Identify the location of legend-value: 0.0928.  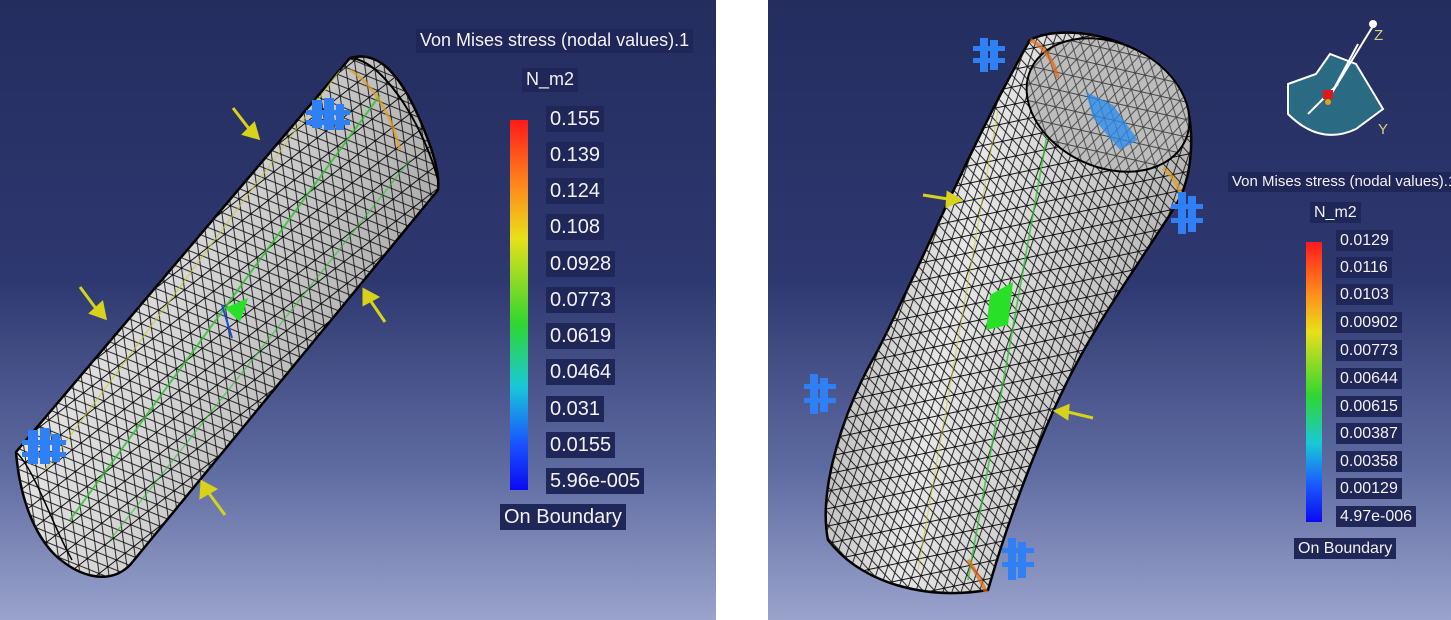
(581, 264).